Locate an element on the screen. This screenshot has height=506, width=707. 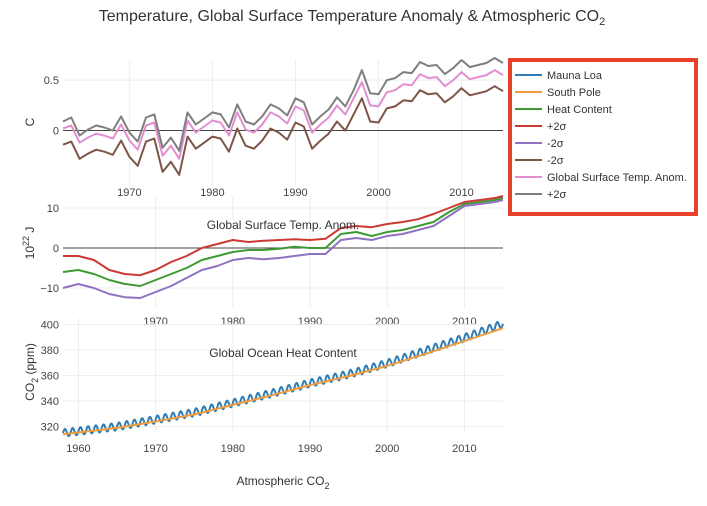
ocean-heat-y-tick-label: 10 is located at coordinates (53, 209).